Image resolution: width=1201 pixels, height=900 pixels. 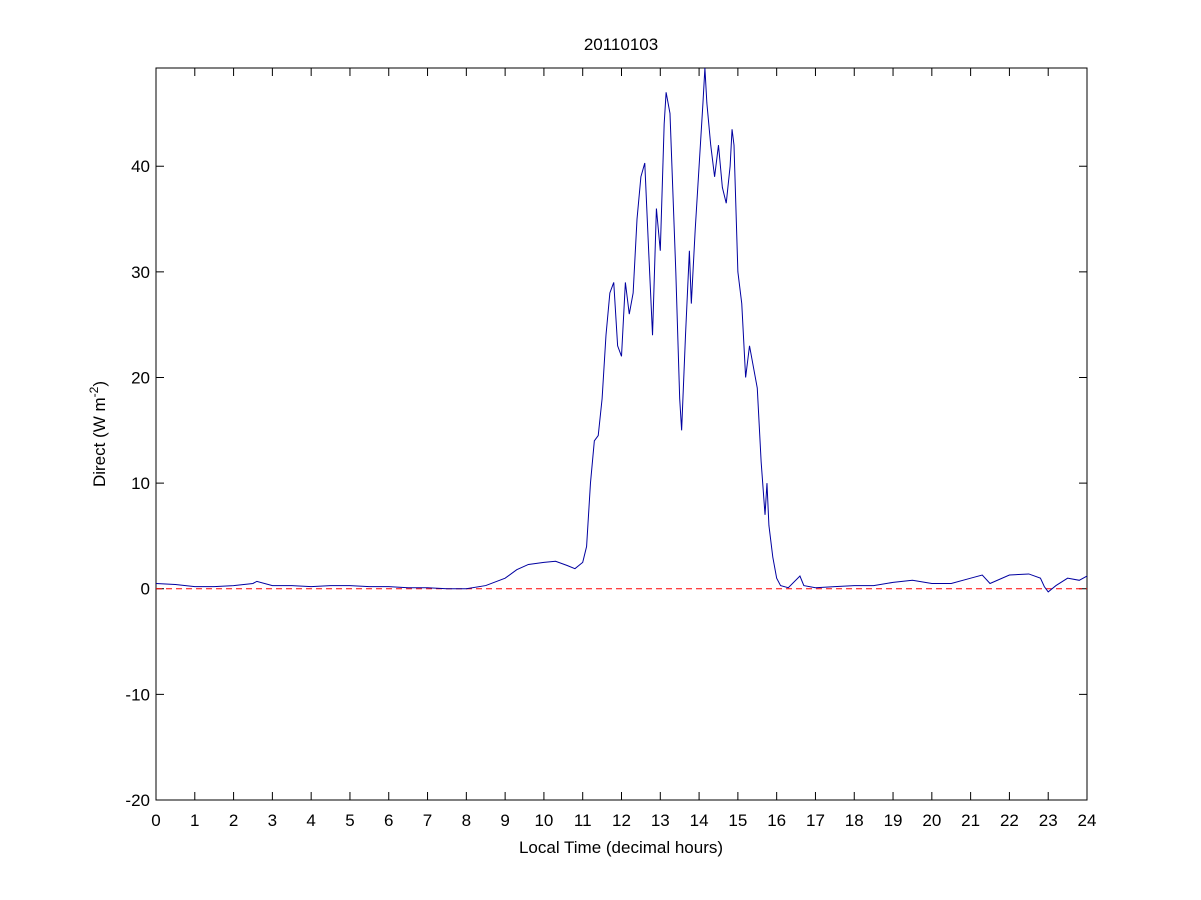 I want to click on y-tick-label: 10, so click(x=140, y=483).